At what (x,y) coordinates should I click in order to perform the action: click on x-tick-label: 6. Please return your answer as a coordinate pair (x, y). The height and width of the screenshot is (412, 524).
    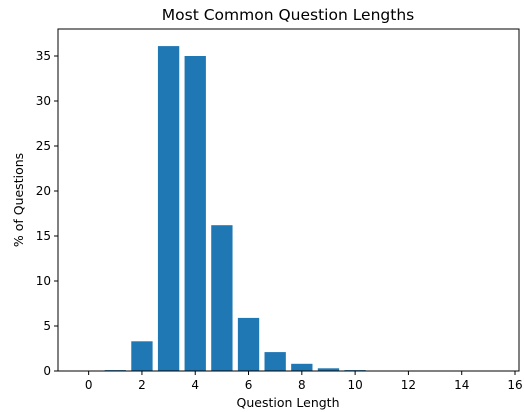
    Looking at the image, I should click on (249, 385).